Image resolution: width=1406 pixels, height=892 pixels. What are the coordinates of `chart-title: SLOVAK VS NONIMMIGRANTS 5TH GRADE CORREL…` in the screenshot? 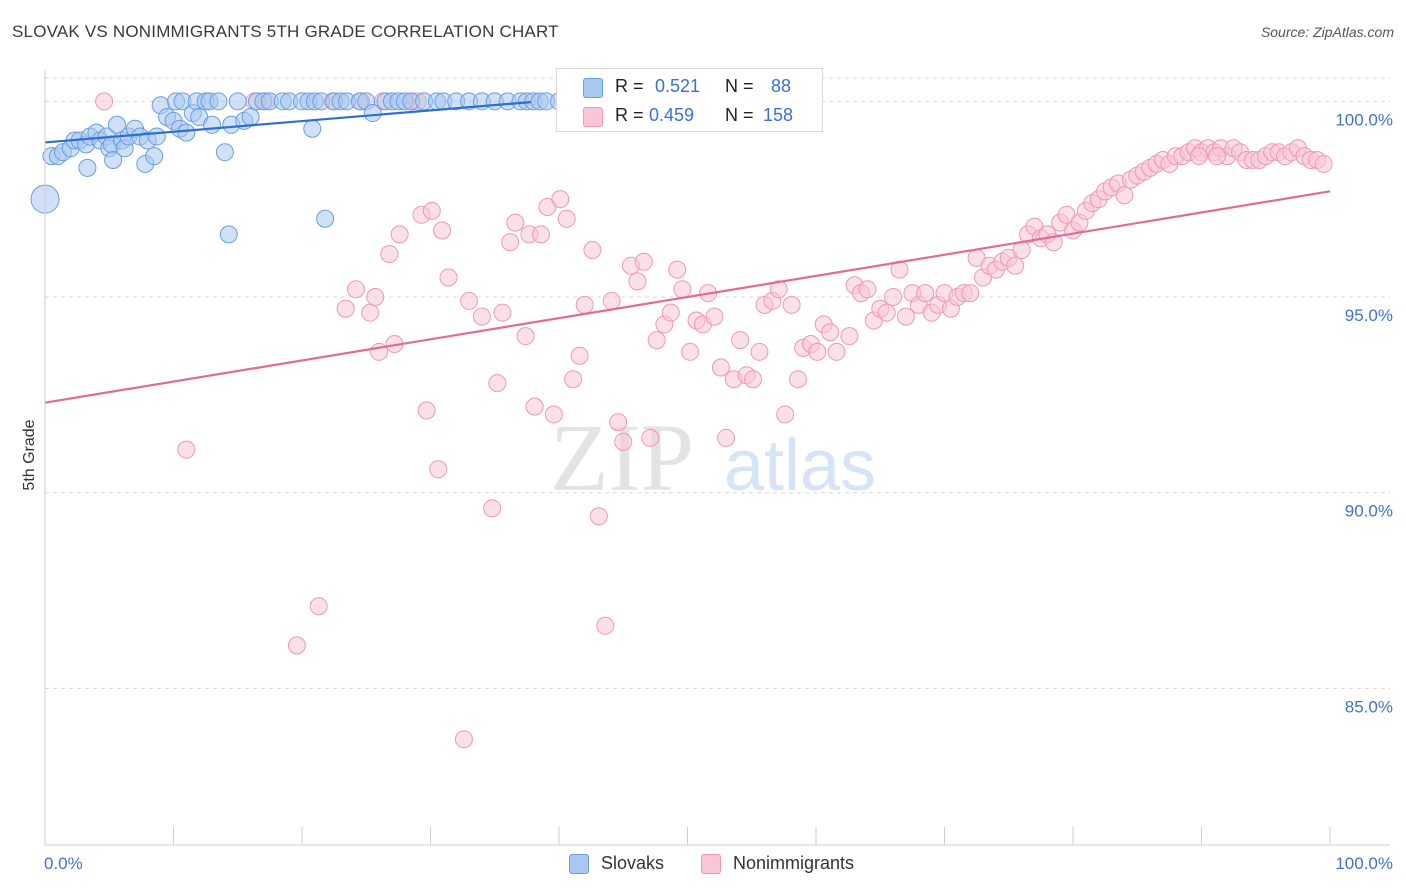 It's located at (285, 31).